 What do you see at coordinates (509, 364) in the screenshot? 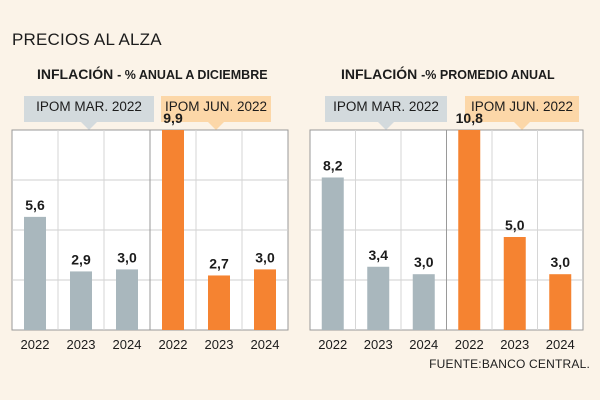
I see `source-note: FUENTE:BANCO CENTRAL.` at bounding box center [509, 364].